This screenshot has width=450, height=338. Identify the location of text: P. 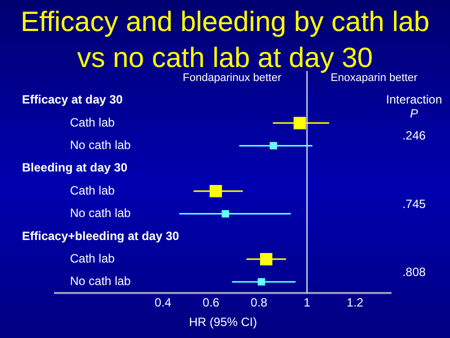
(414, 113).